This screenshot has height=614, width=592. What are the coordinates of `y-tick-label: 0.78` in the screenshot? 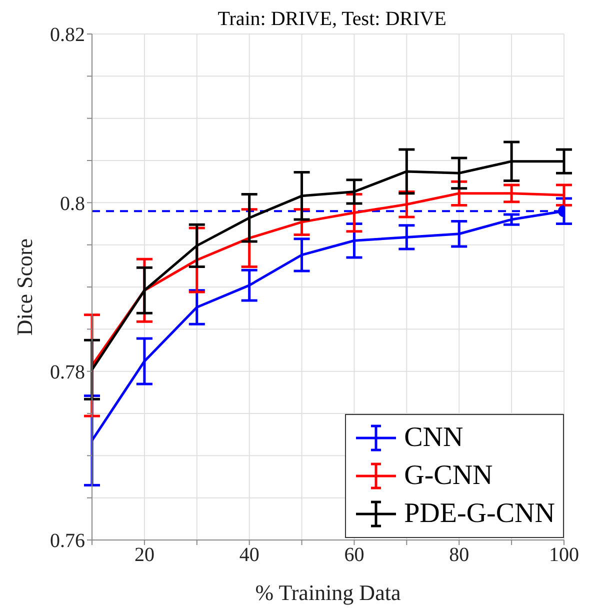 It's located at (67, 372).